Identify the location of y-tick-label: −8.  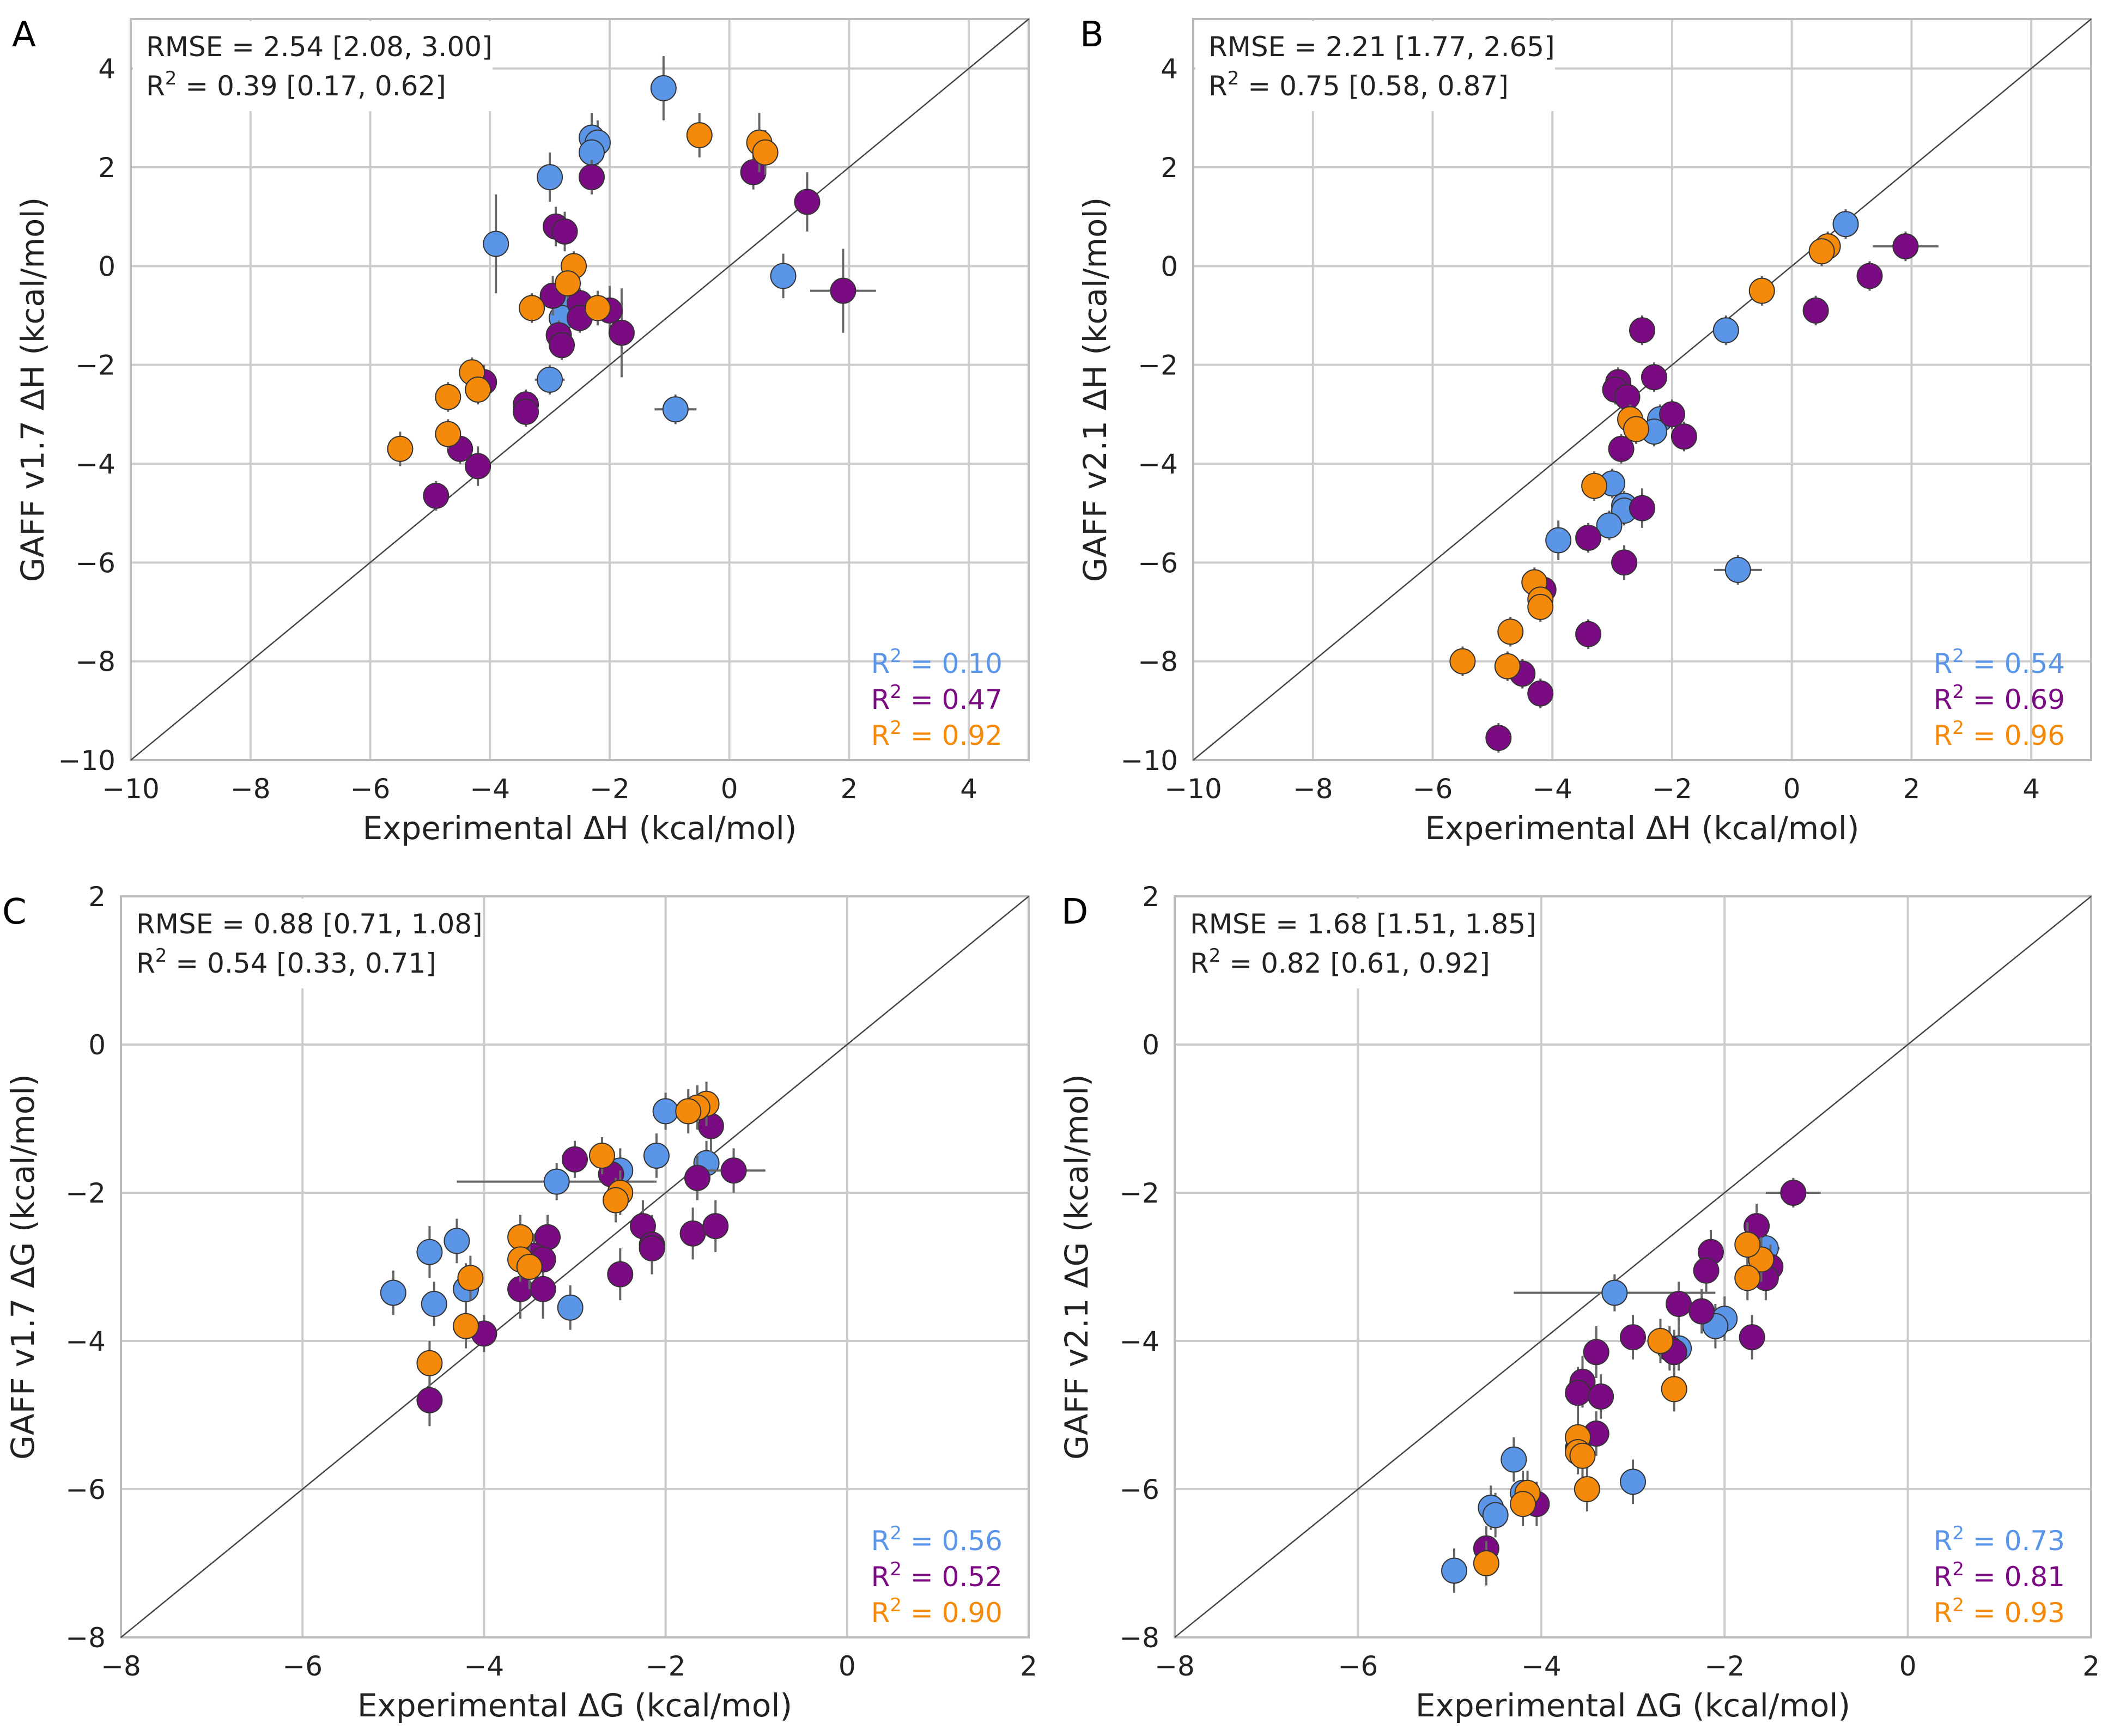
(95, 662).